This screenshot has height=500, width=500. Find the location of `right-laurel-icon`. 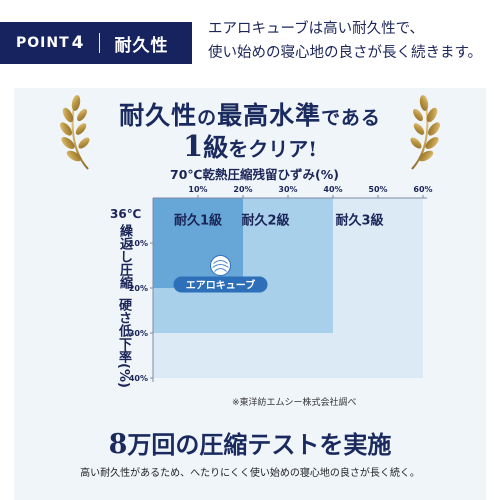

right-laurel-icon is located at coordinates (425, 132).